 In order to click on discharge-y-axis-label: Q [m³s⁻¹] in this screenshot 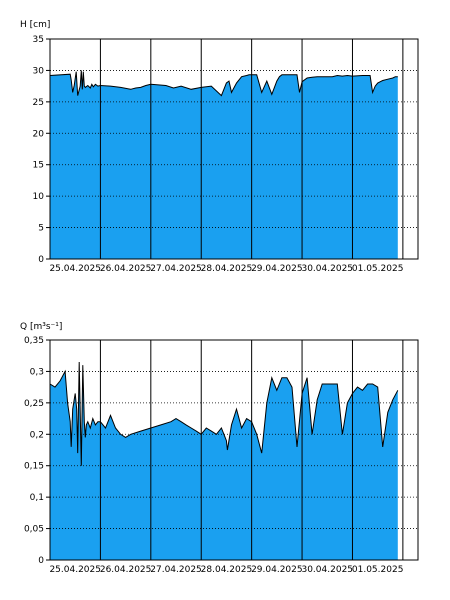, I will do `click(41, 327)`.